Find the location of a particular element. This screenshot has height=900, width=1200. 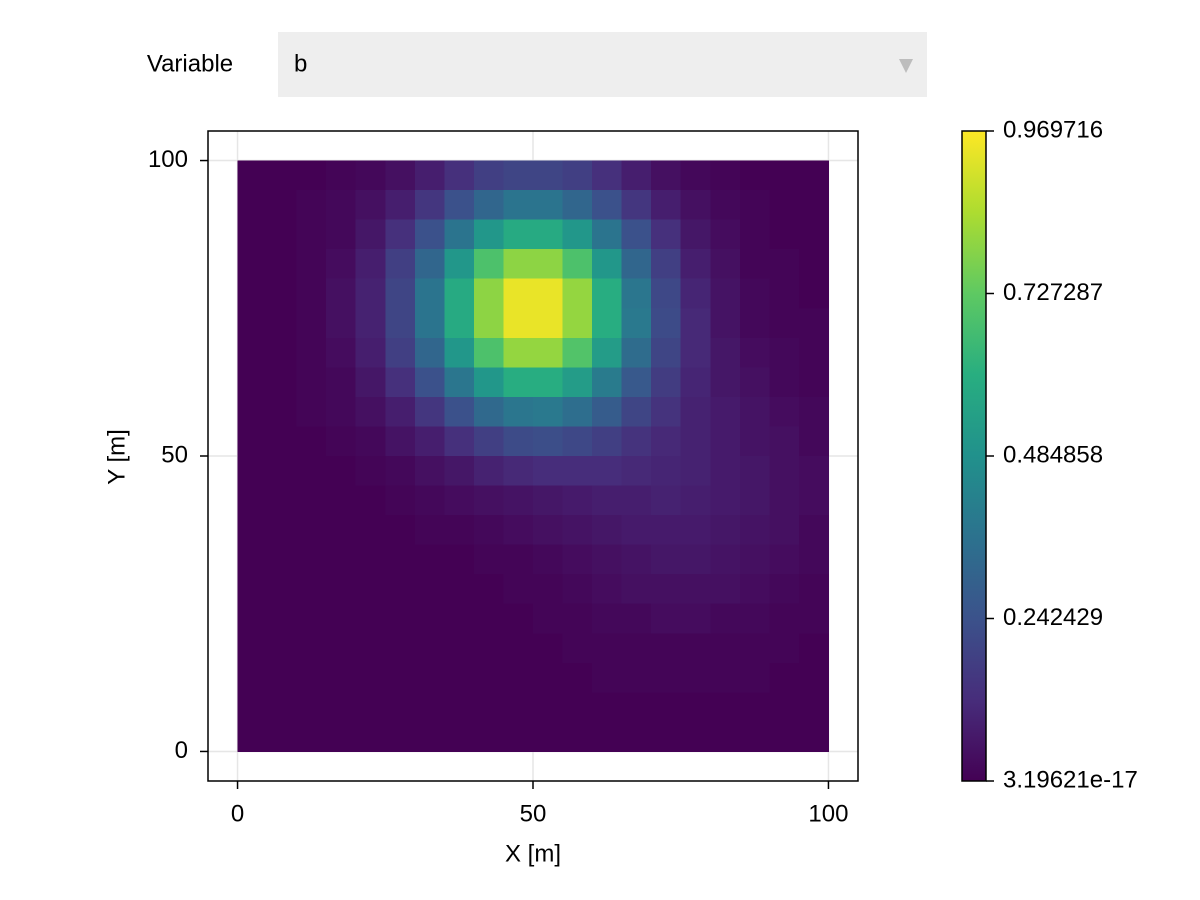

dropdown-arrow is located at coordinates (906, 66).